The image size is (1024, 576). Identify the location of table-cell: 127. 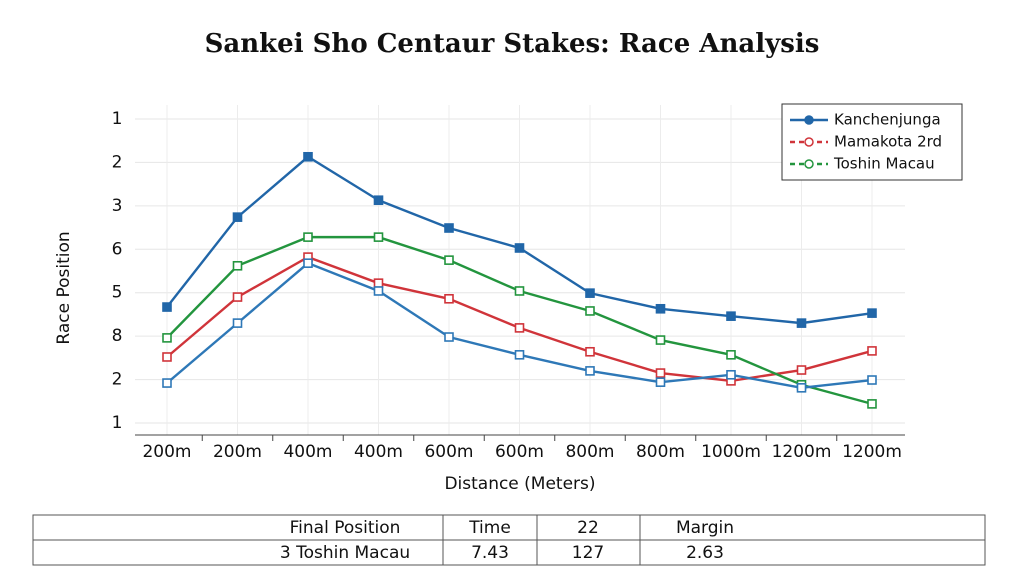
(588, 553).